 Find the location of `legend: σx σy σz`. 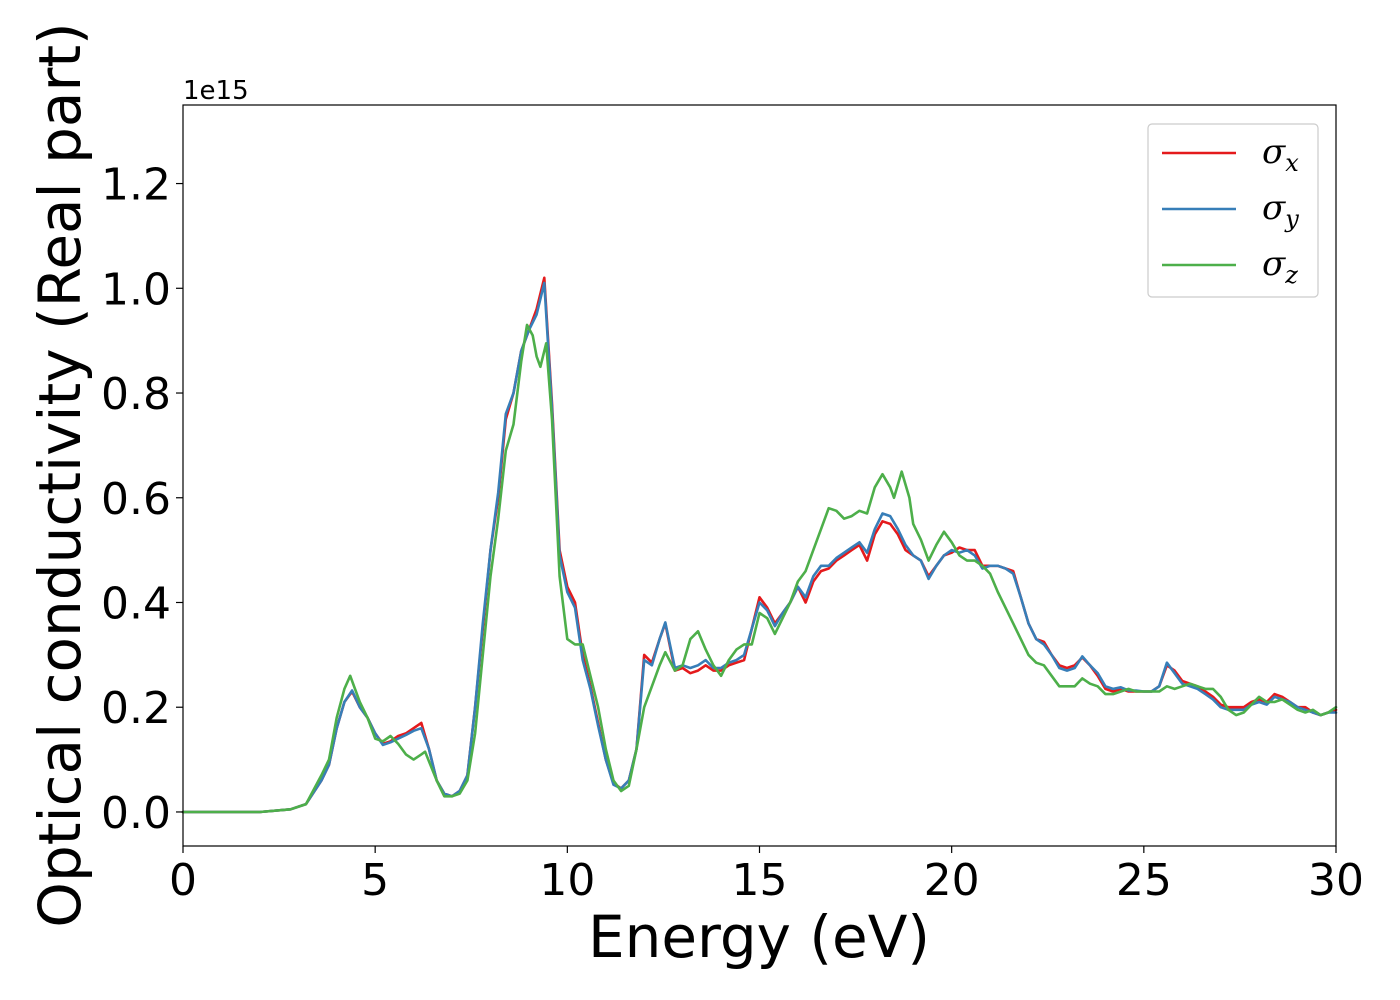

legend: σx σy σz is located at coordinates (1233, 210).